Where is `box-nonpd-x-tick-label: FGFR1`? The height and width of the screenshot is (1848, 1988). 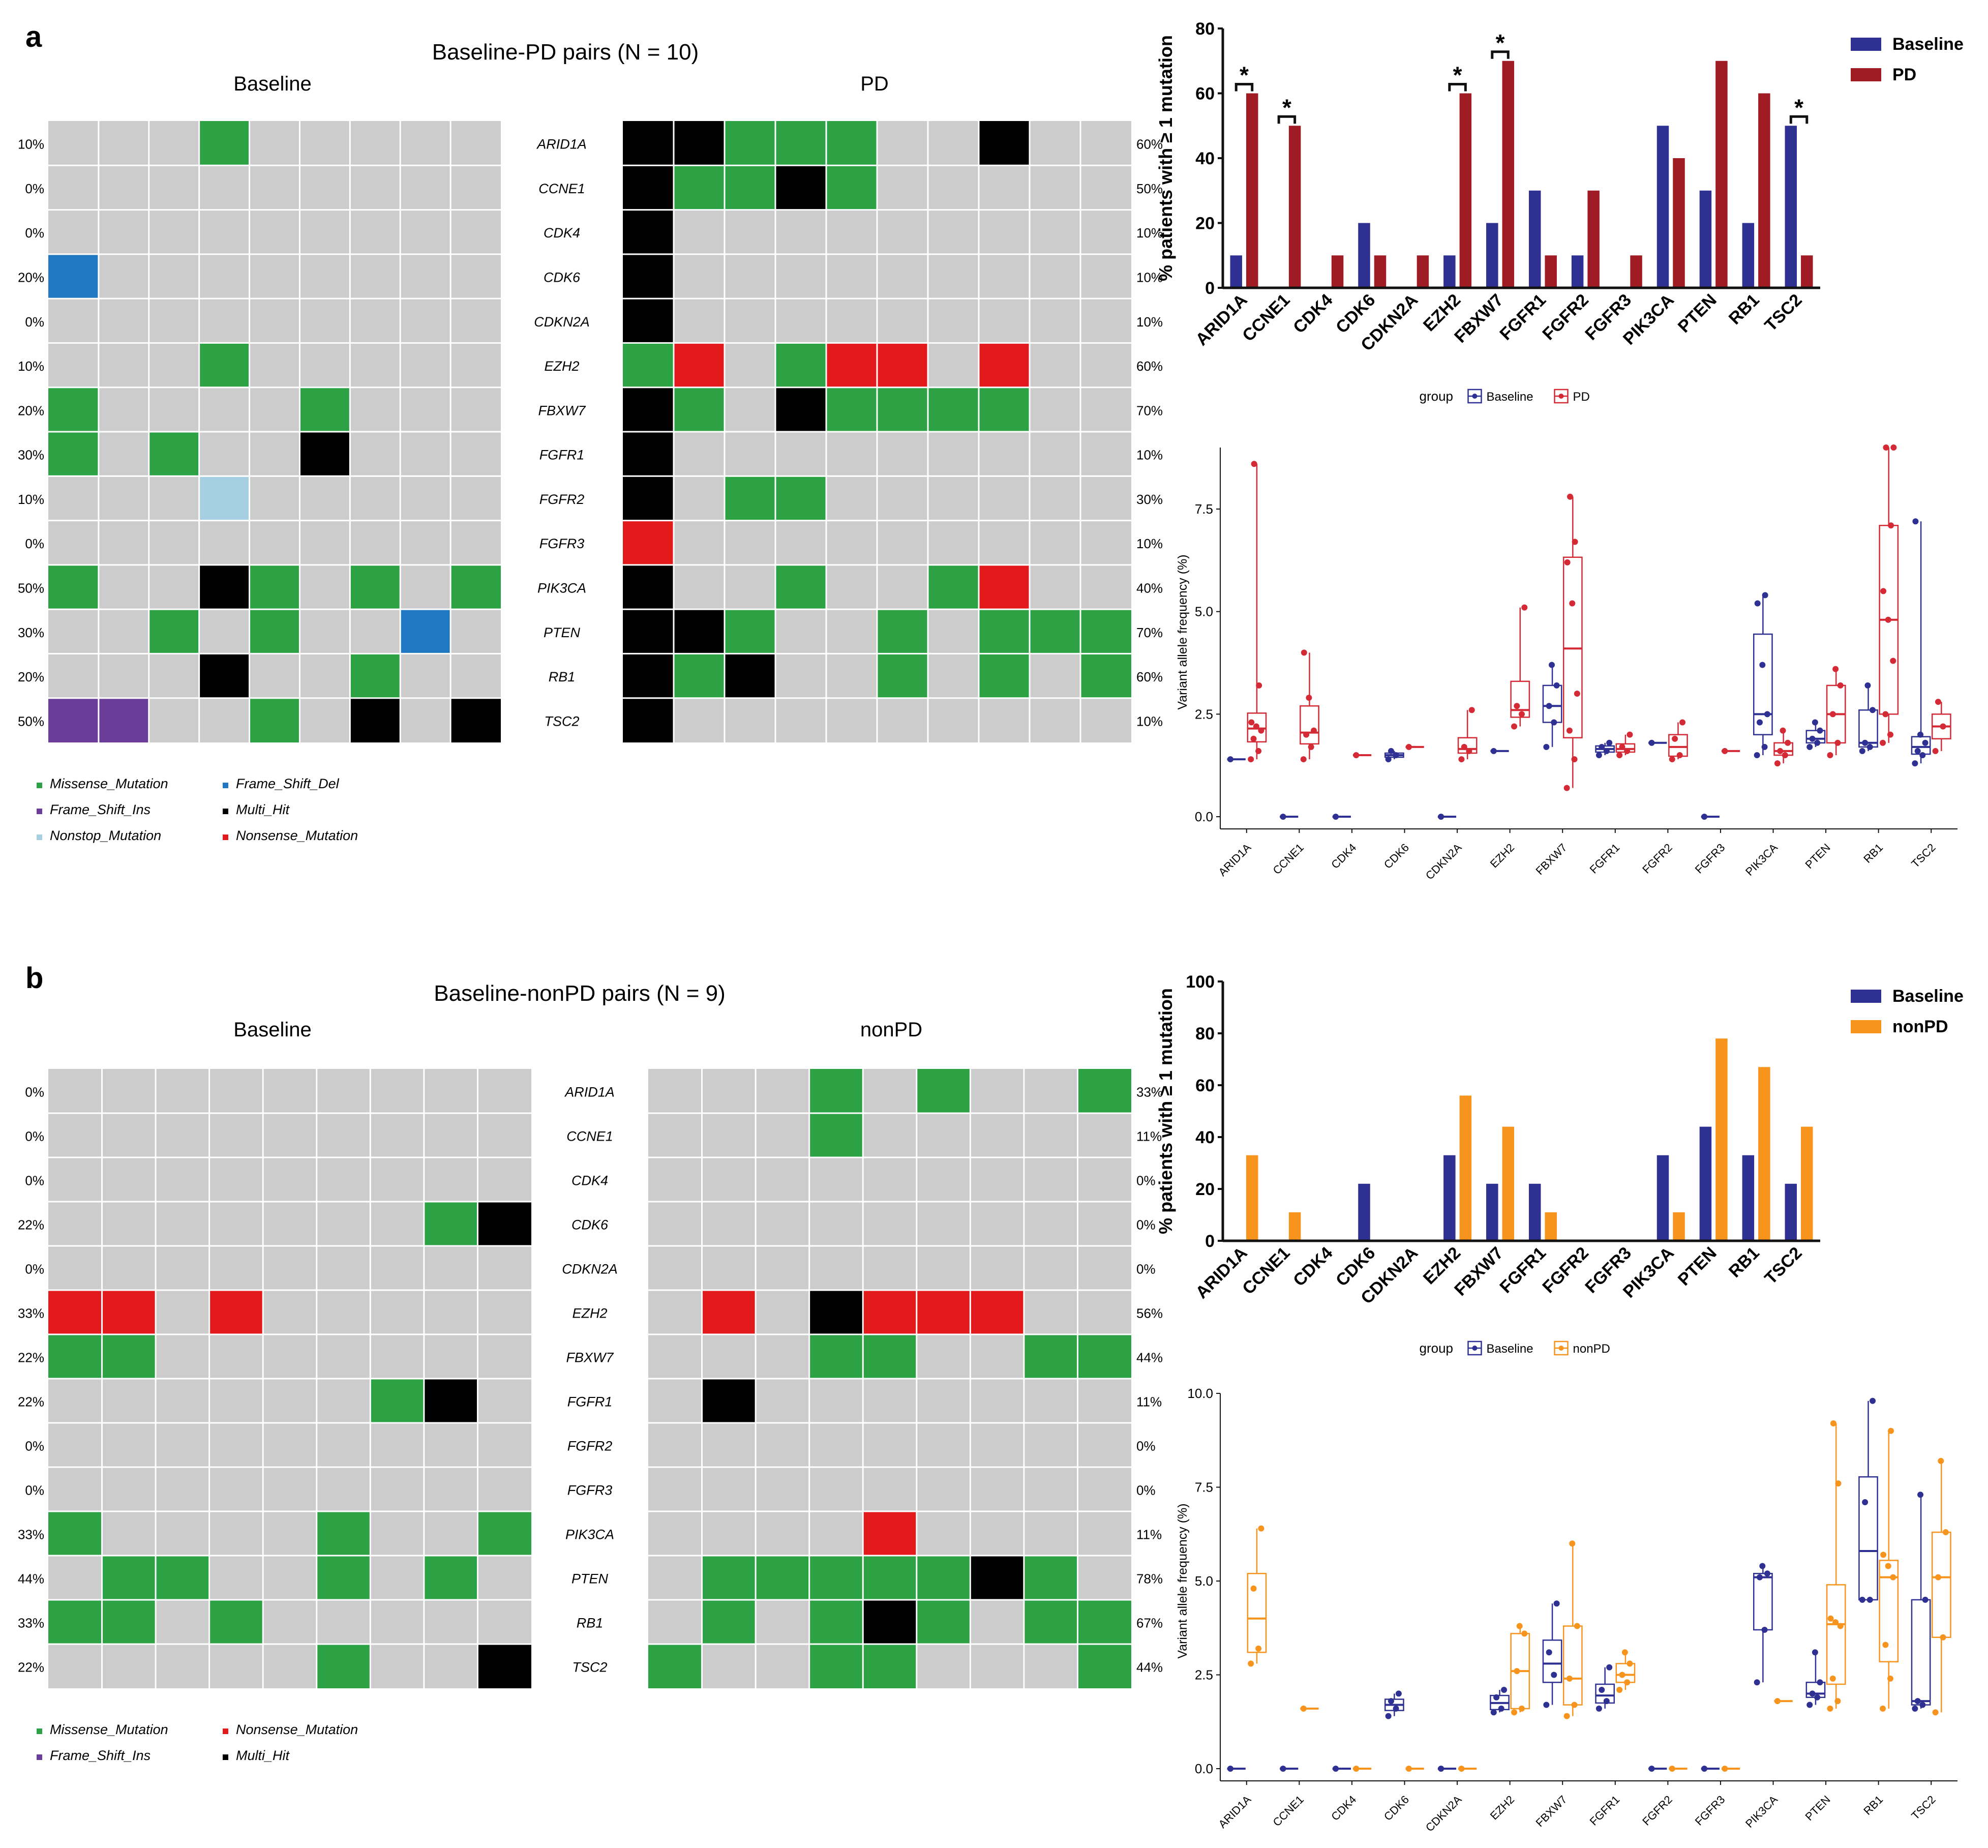 box-nonpd-x-tick-label: FGFR1 is located at coordinates (1604, 1810).